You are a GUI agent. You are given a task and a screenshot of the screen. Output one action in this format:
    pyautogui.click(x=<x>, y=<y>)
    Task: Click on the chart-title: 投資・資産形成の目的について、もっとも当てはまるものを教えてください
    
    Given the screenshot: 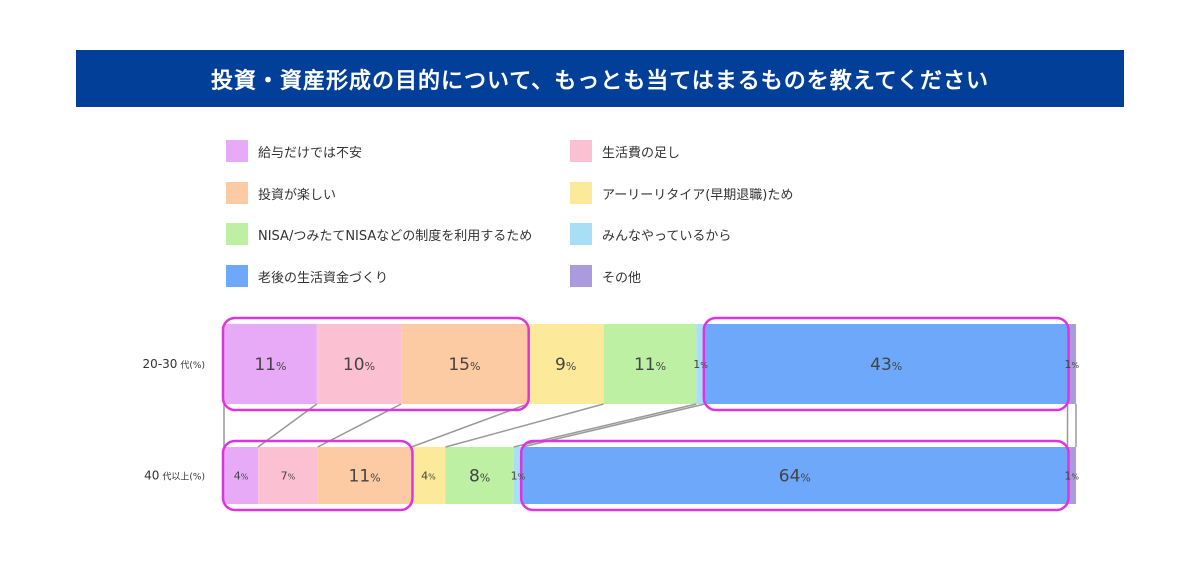 What is the action you would take?
    pyautogui.click(x=600, y=78)
    